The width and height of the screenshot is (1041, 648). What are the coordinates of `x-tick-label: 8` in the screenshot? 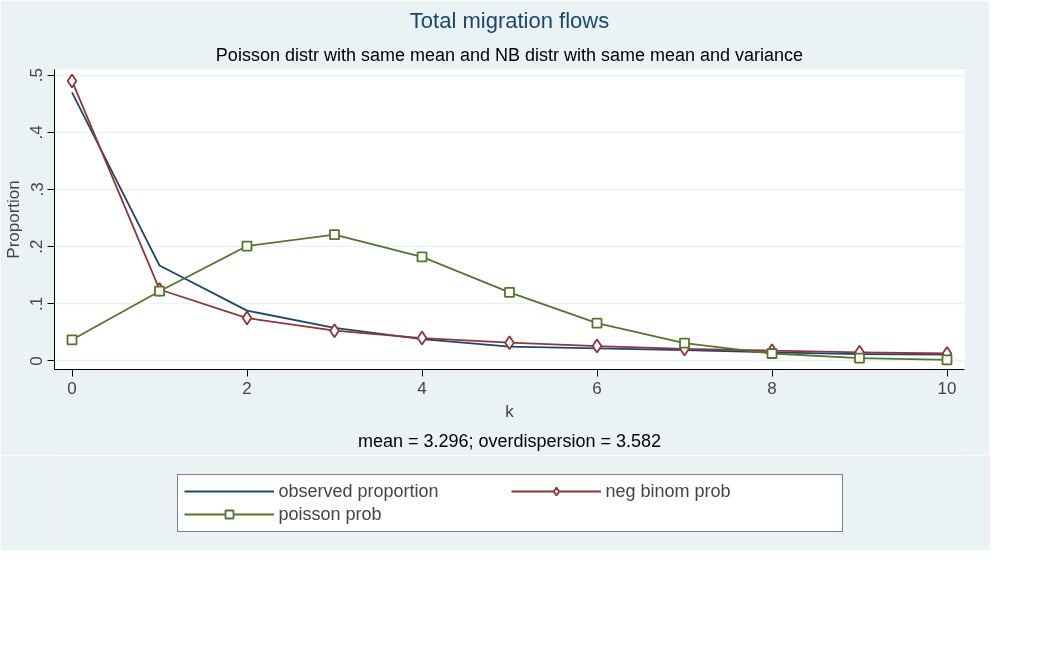 It's located at (772, 388).